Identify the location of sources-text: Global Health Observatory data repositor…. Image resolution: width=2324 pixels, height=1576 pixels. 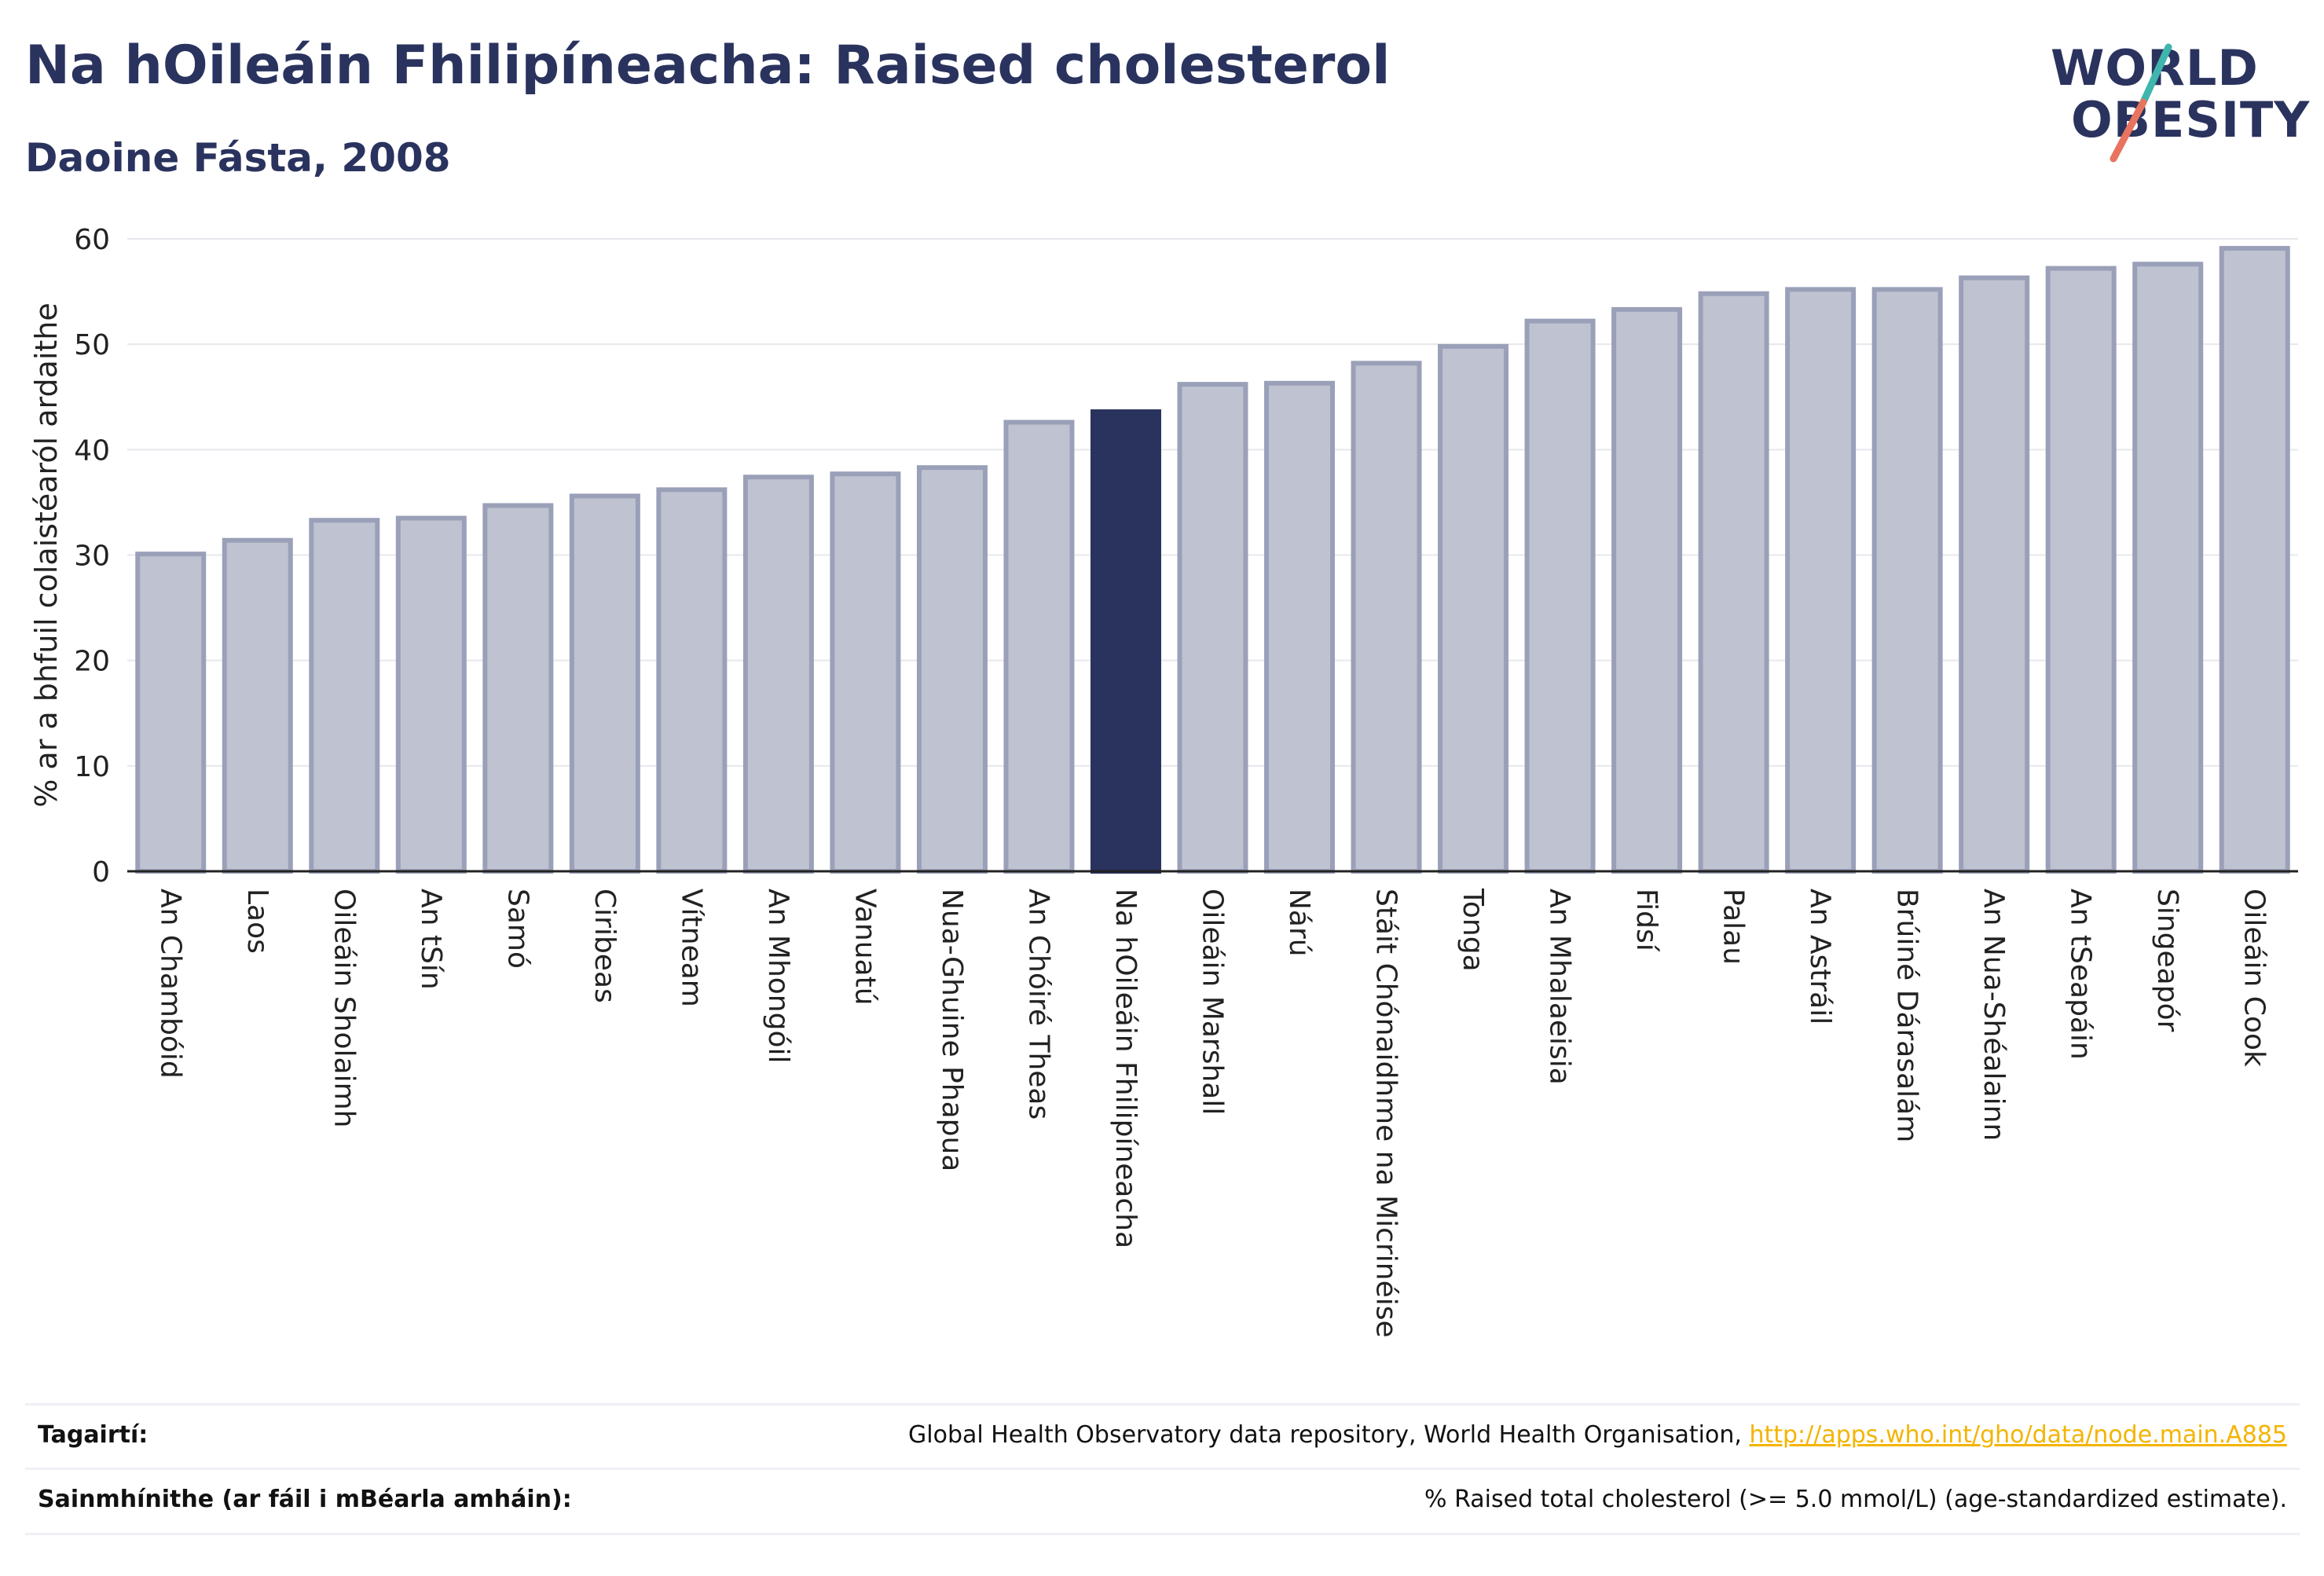
(1329, 1435).